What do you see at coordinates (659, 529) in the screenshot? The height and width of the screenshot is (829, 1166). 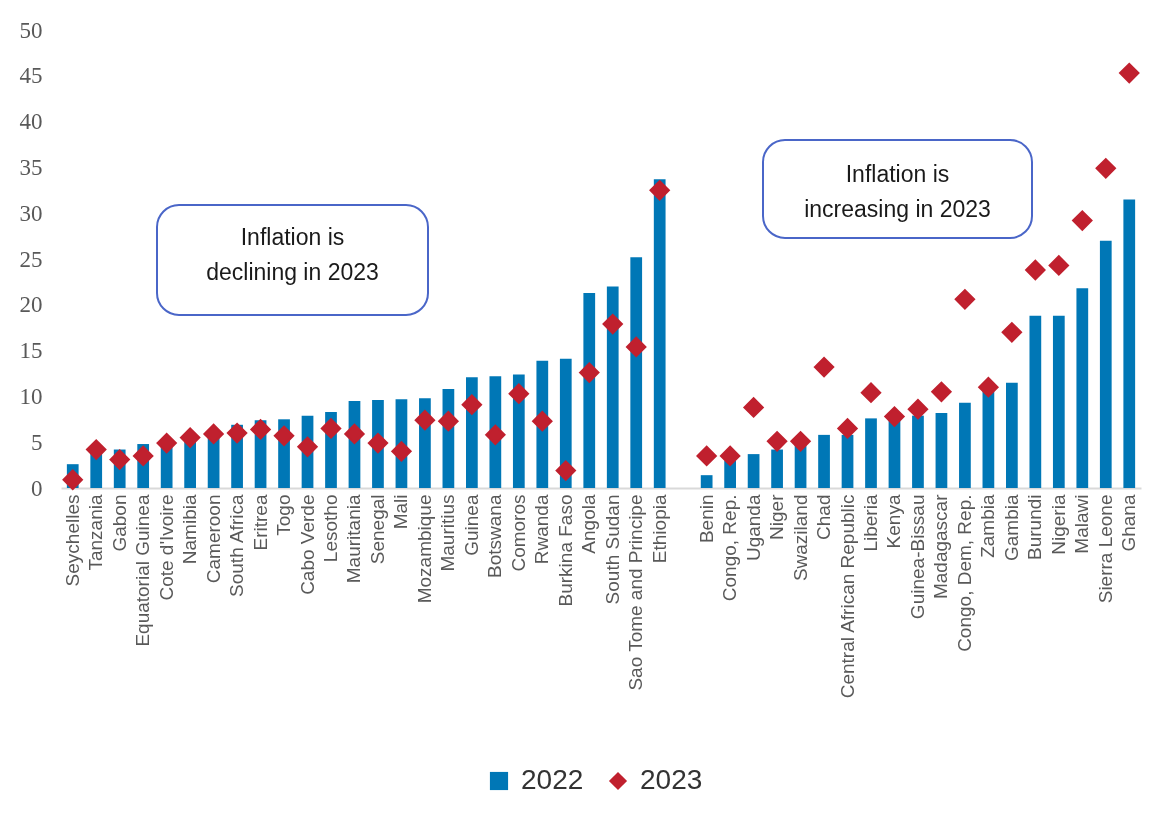 I see `x-tick-label: Ethiopia` at bounding box center [659, 529].